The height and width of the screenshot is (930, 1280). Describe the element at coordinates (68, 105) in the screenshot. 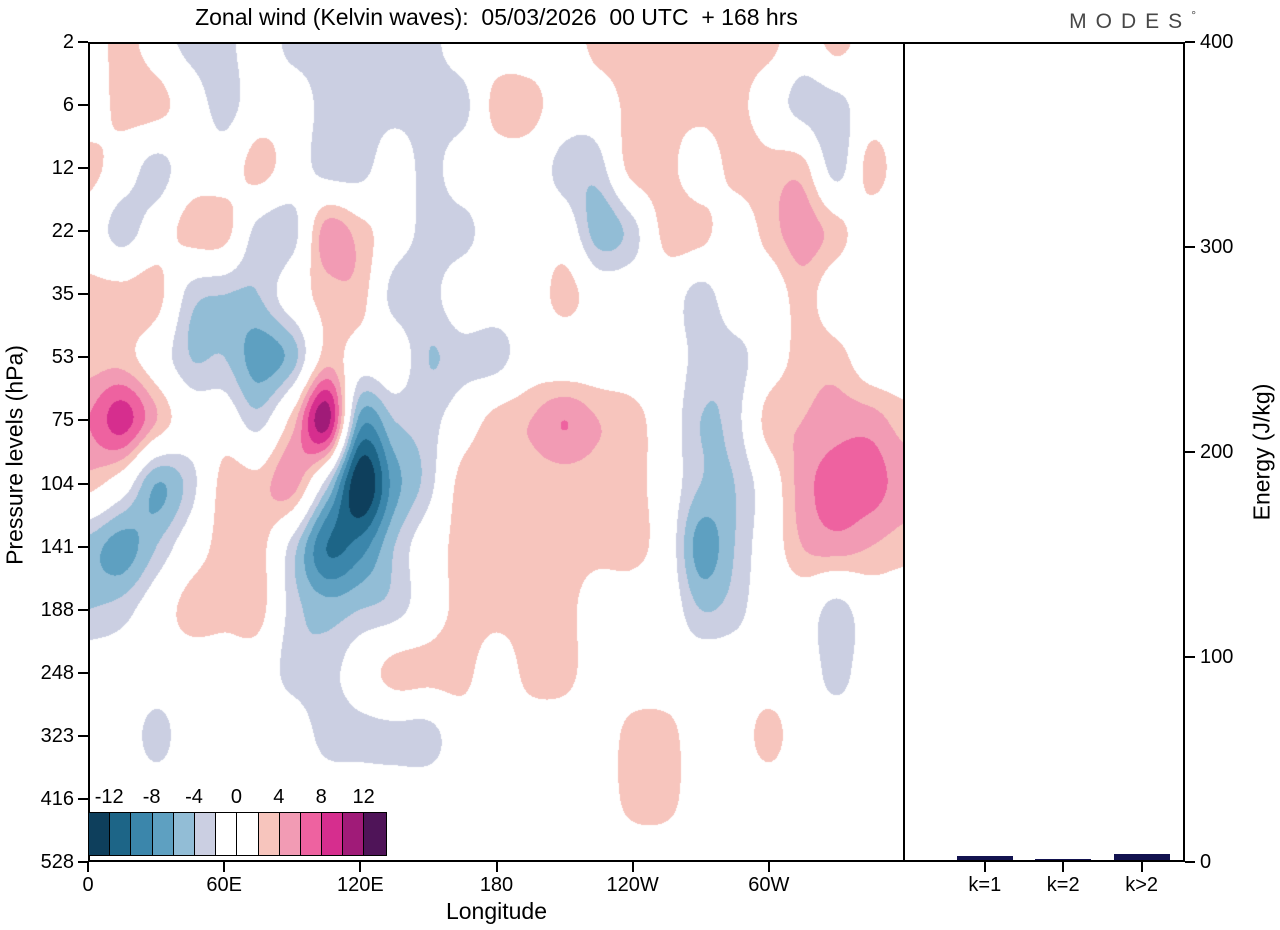

I see `pressure-tick-label: 6` at that location.